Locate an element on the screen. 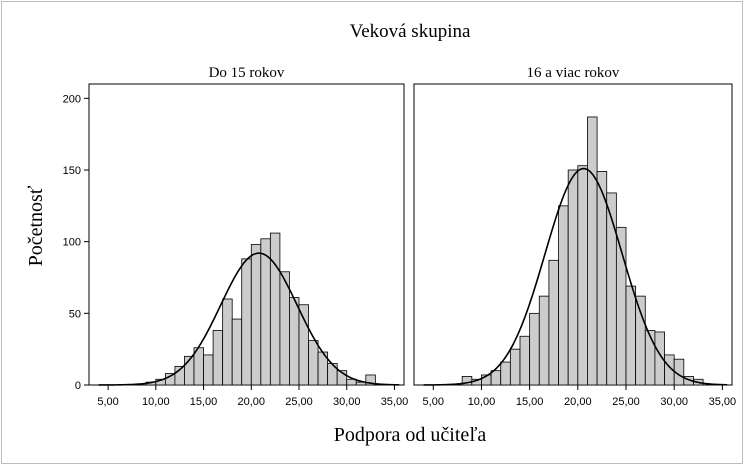 This screenshot has height=465, width=744. y-tick-label: 150 is located at coordinates (72, 171).